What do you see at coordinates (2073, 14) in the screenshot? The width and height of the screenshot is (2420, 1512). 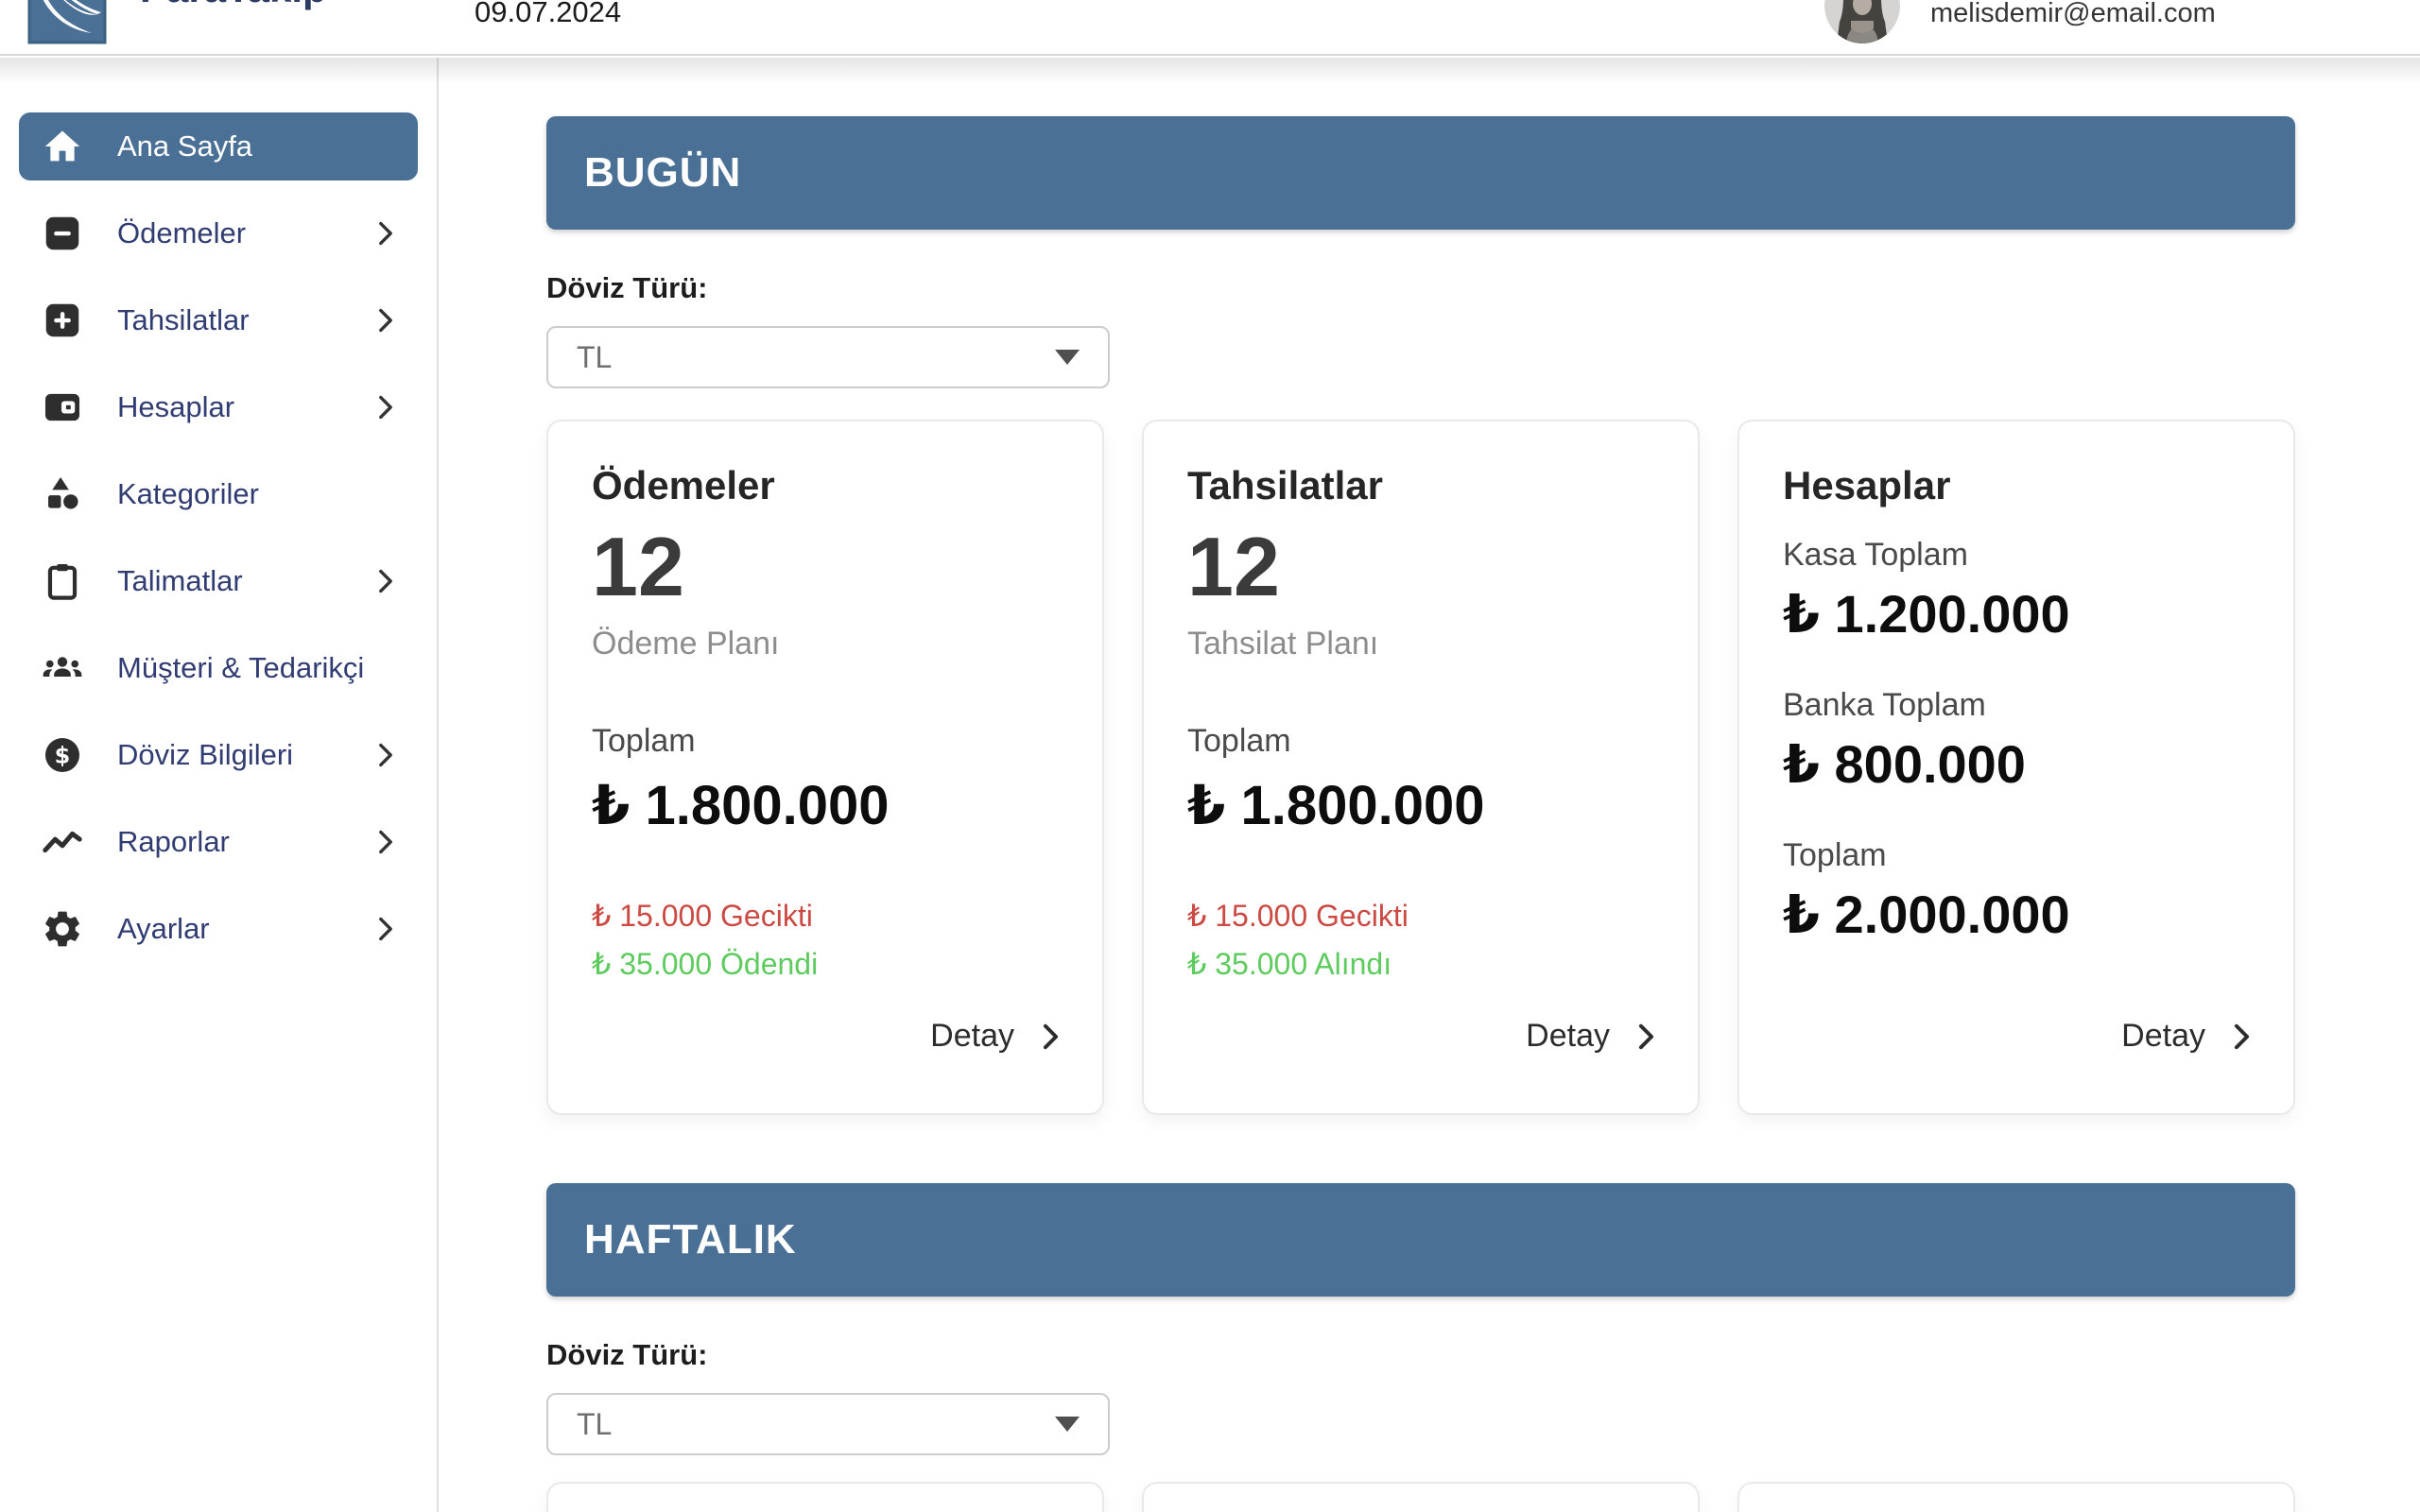 I see `user-email: melisdemir@email.com` at bounding box center [2073, 14].